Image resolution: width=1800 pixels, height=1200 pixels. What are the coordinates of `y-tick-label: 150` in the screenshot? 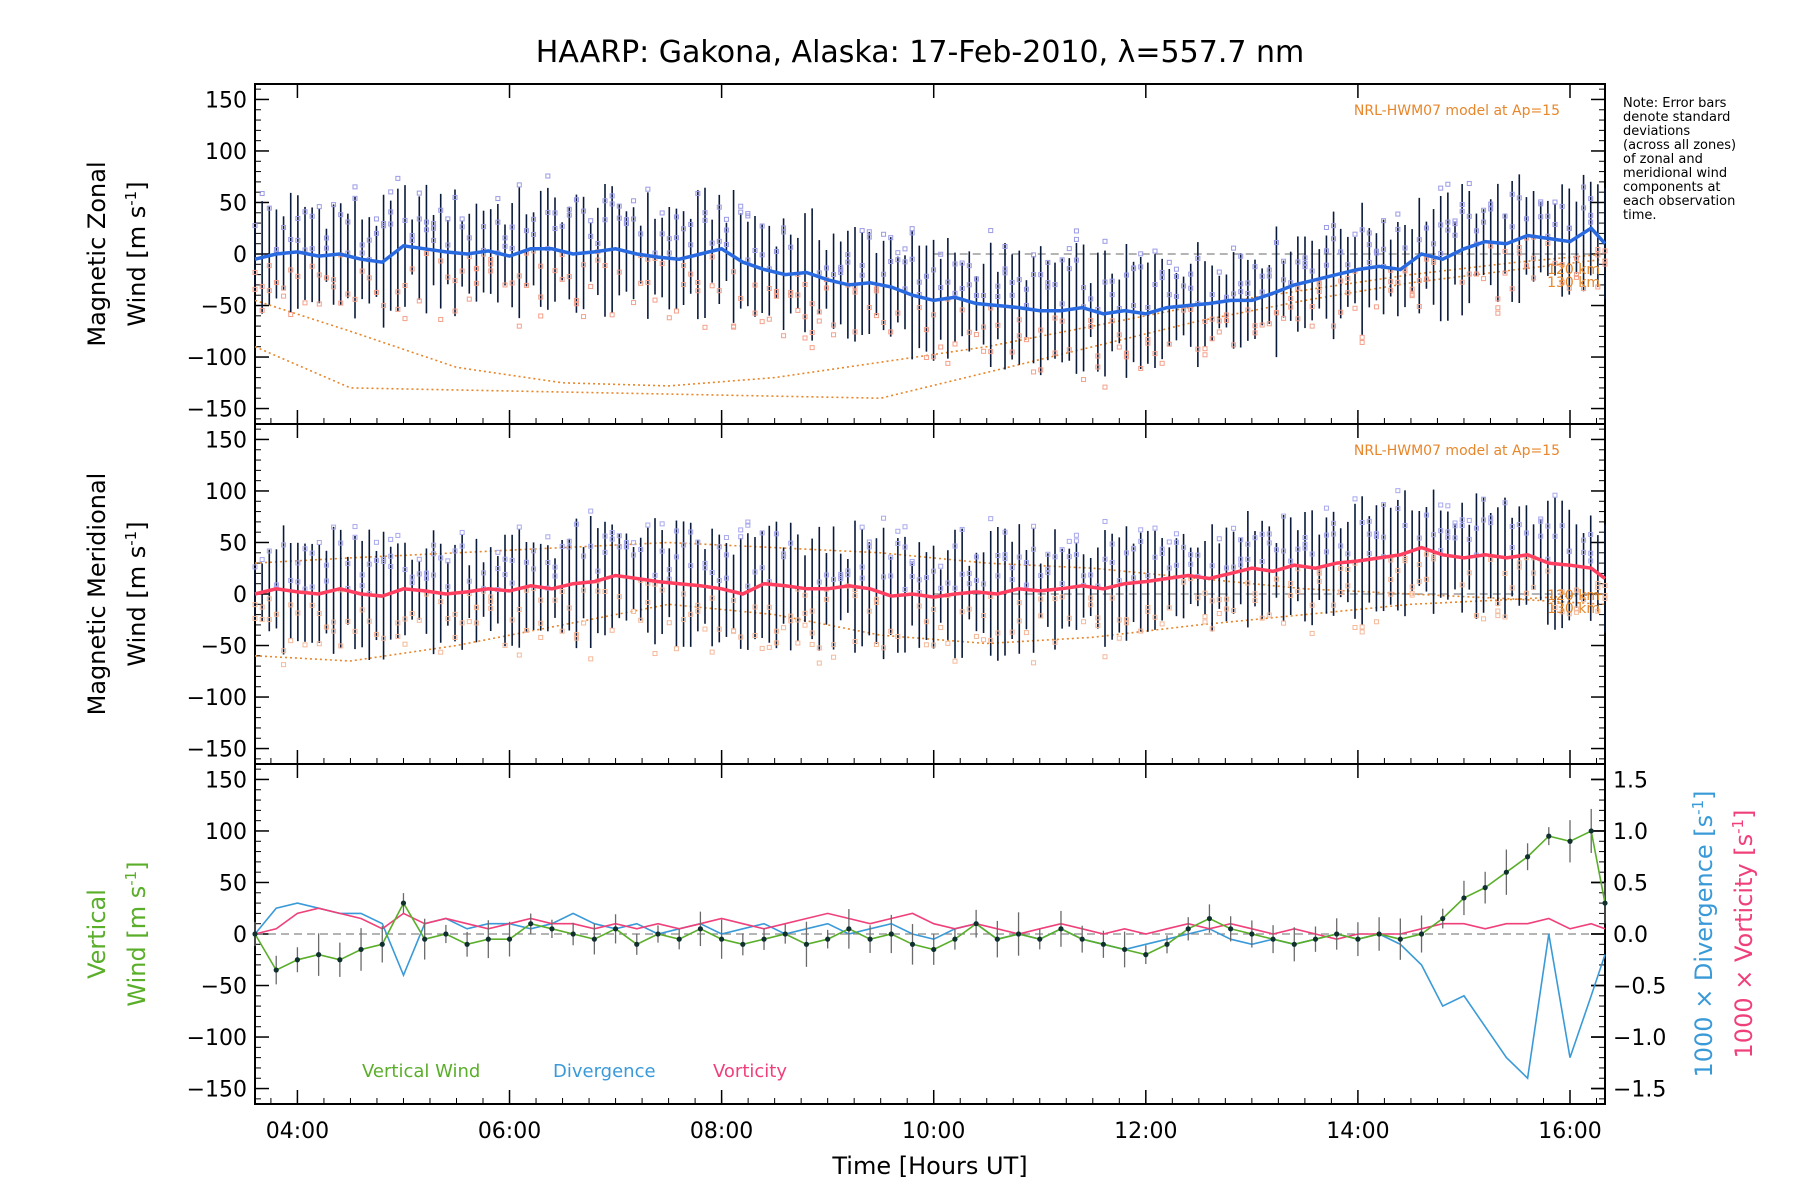 It's located at (226, 780).